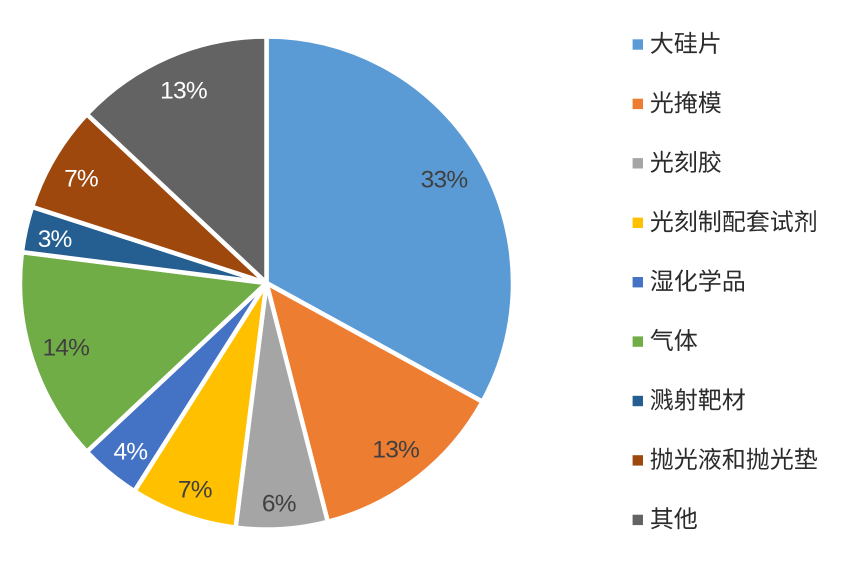  What do you see at coordinates (444, 179) in the screenshot?
I see `svg-text: 33%` at bounding box center [444, 179].